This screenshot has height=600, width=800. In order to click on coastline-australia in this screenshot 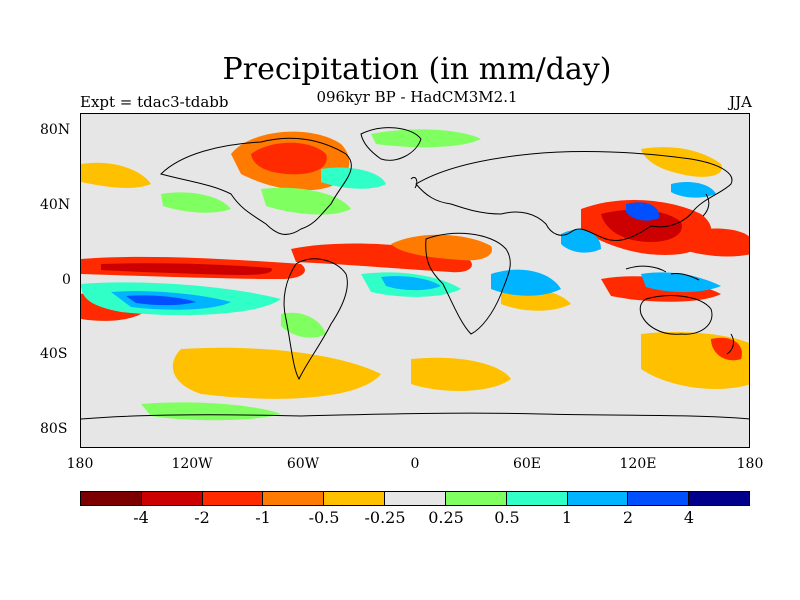, I will do `click(676, 315)`.